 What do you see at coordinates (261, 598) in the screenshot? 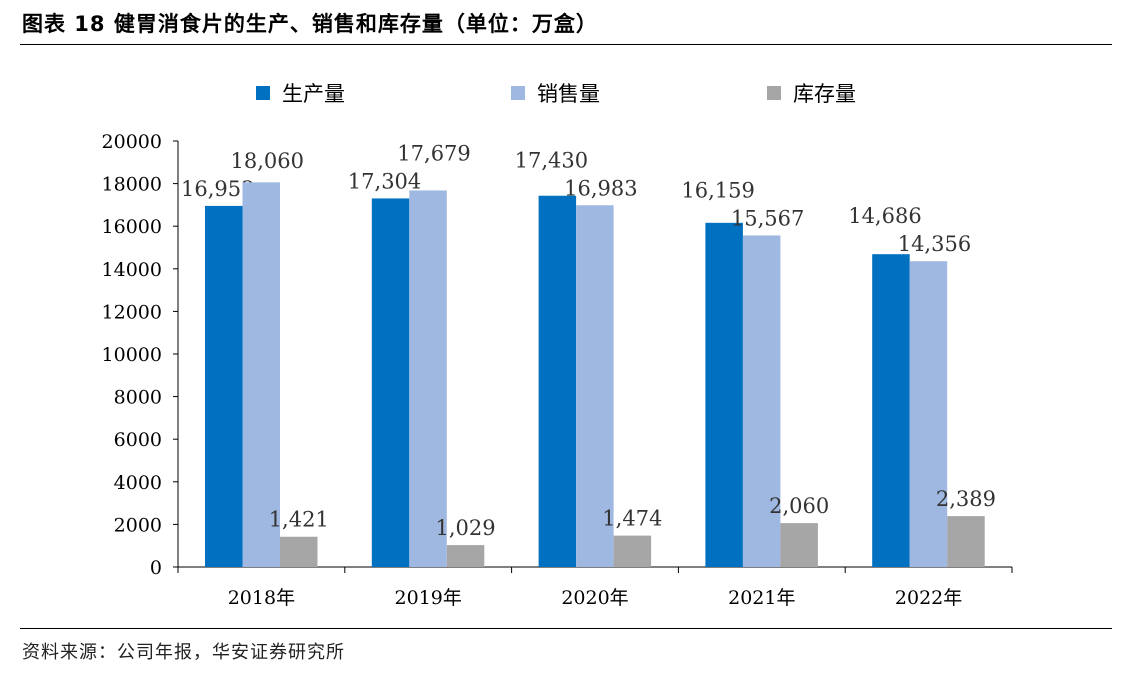
I see `x-tick-label: 2018年` at bounding box center [261, 598].